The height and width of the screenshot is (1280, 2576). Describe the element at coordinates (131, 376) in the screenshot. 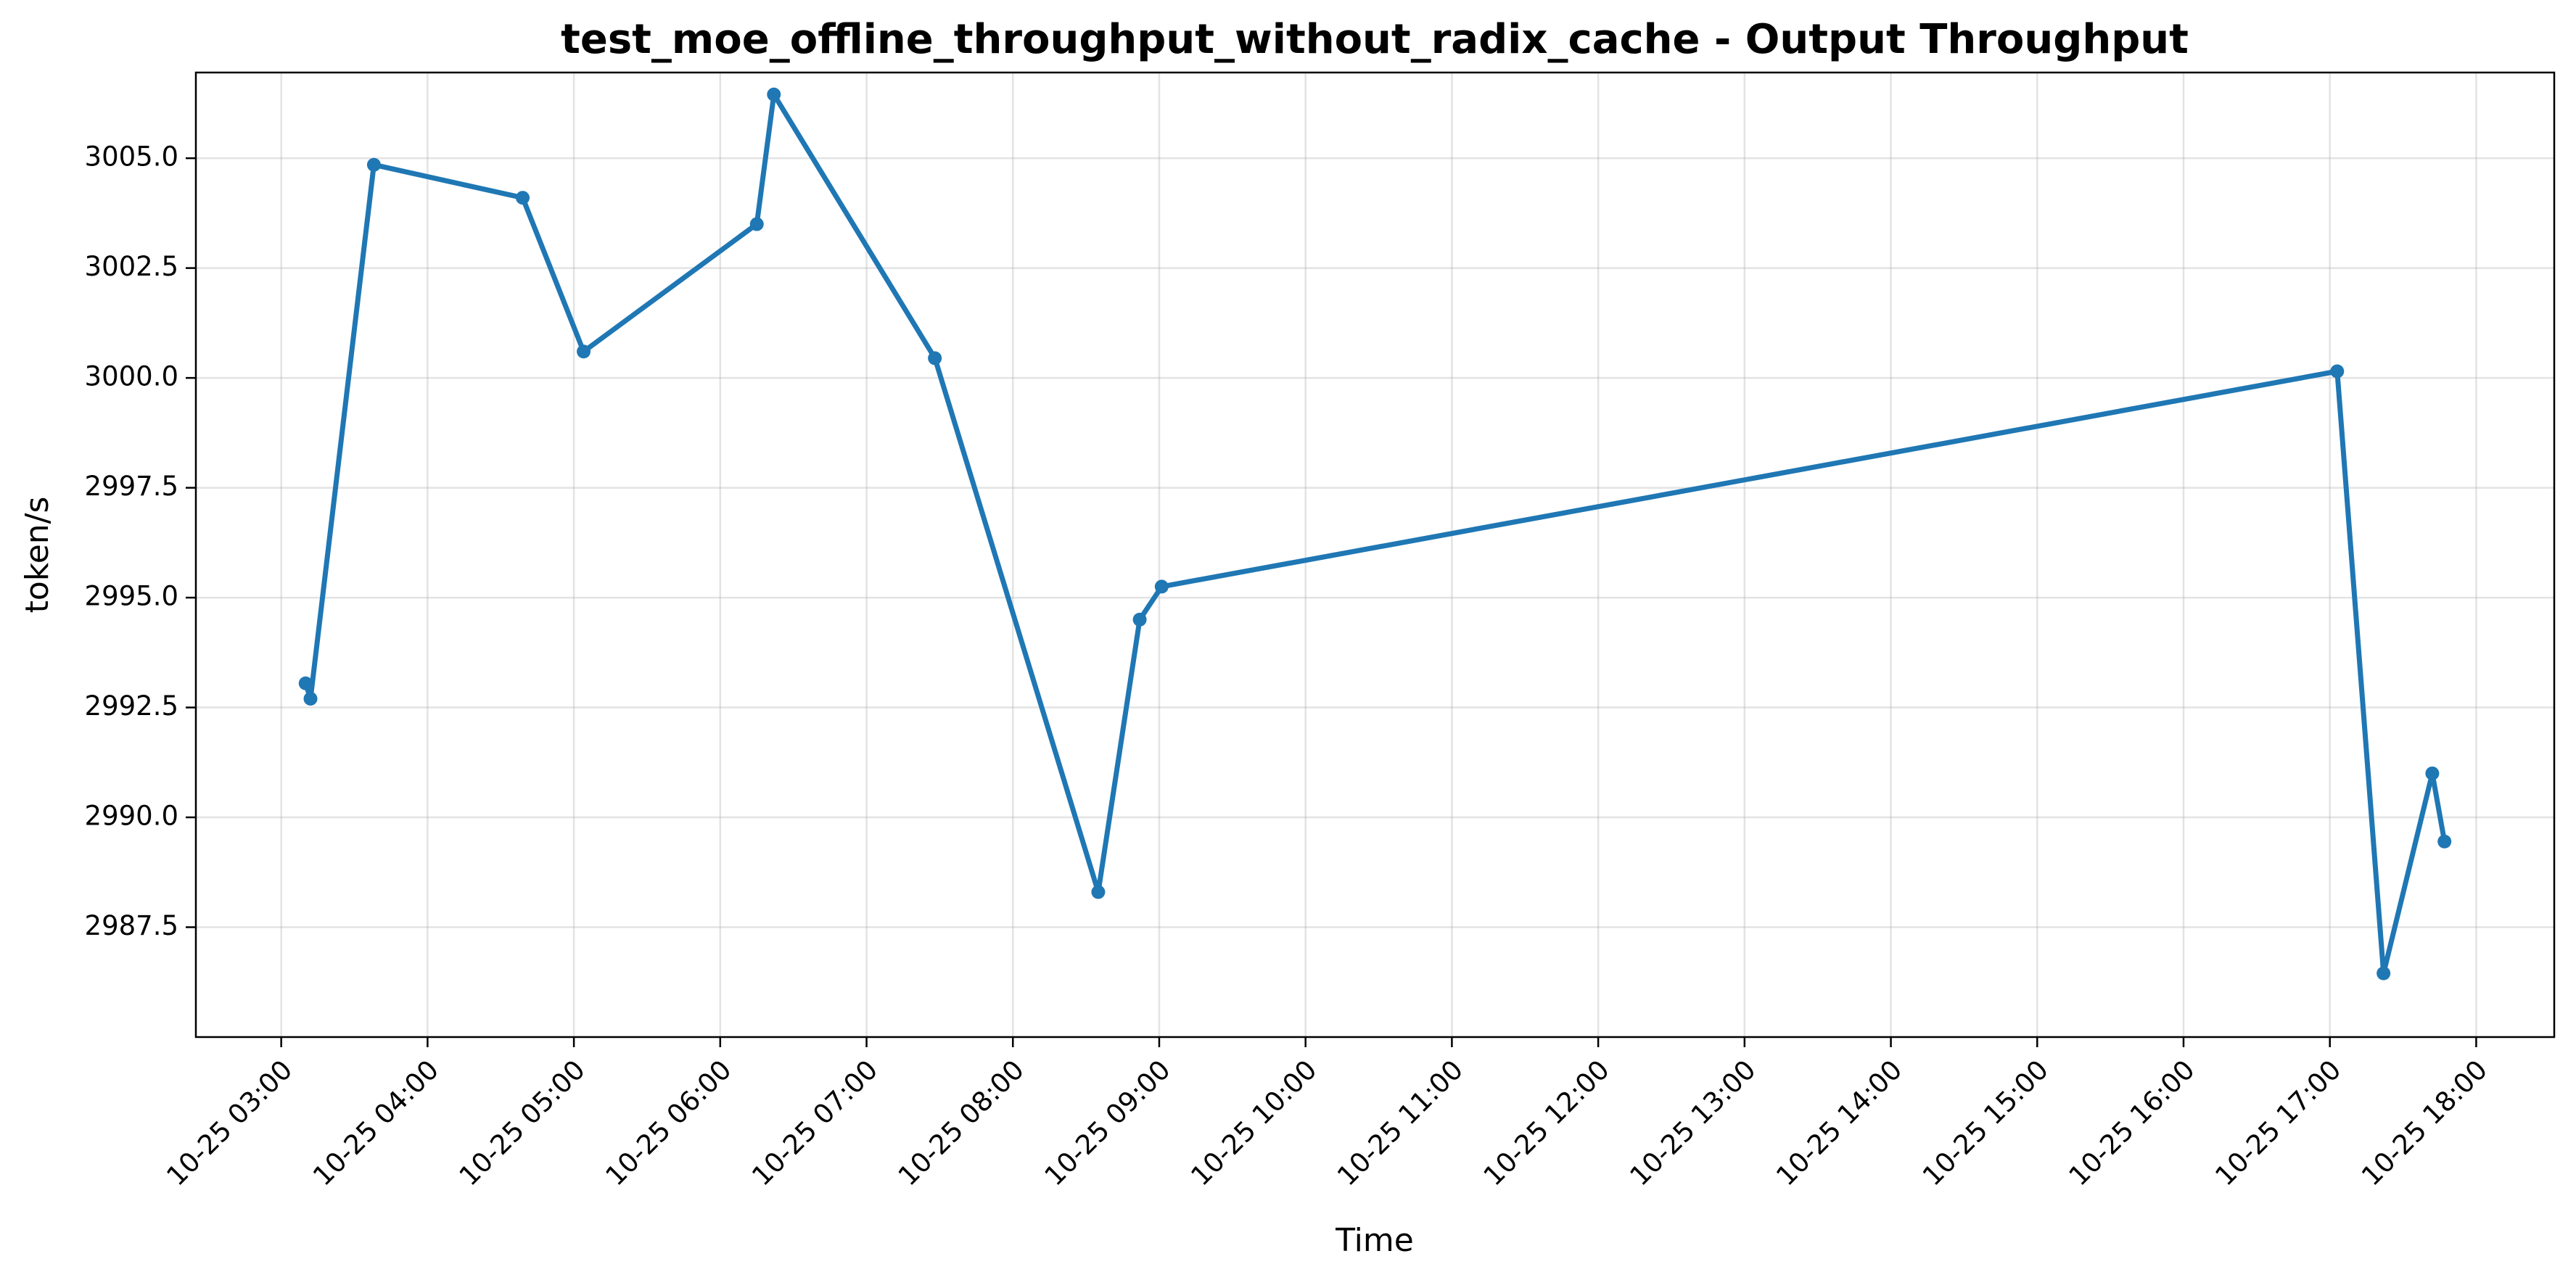

I see `y-tick-label: 3000.0` at that location.